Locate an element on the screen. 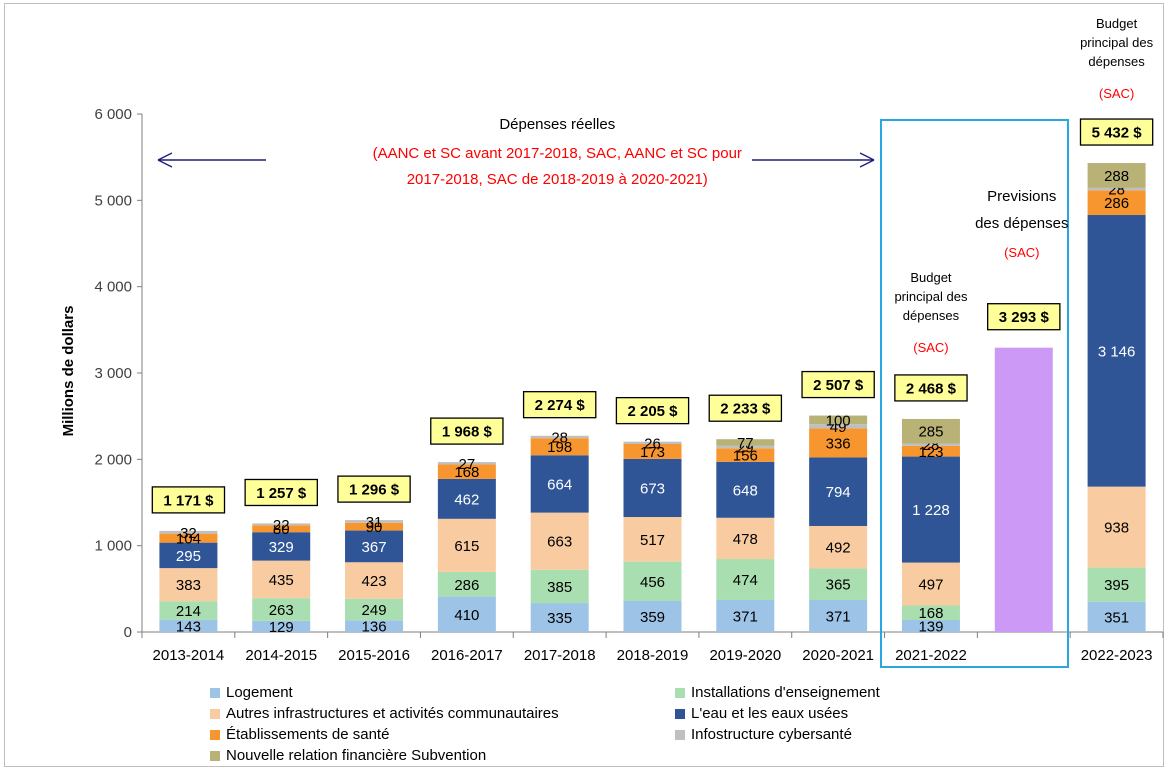  data-label: 474 is located at coordinates (745, 580).